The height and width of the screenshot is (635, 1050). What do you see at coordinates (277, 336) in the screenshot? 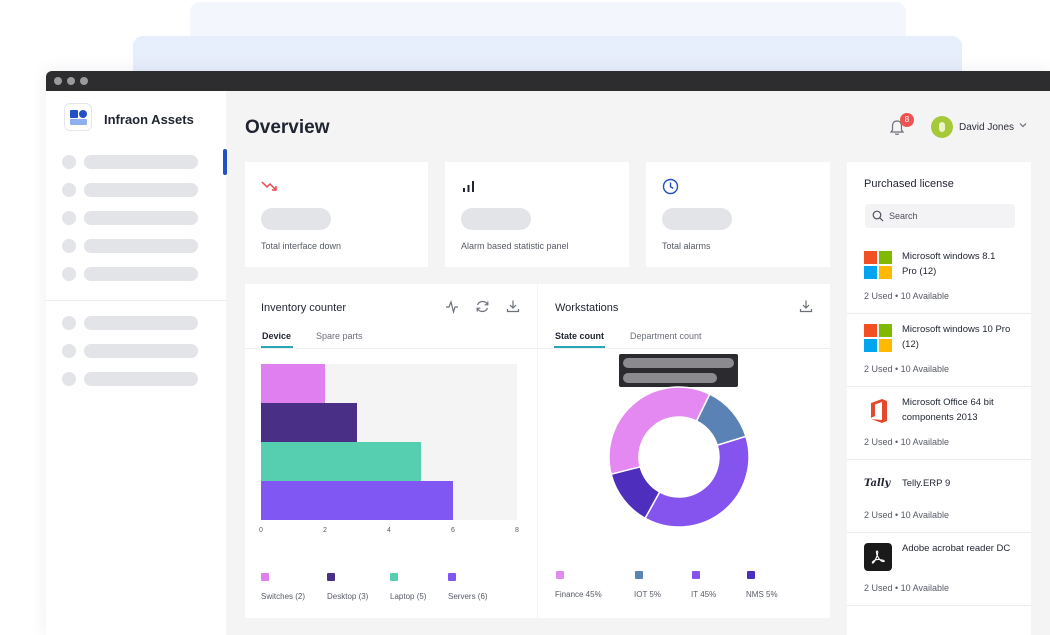
I see `tab-device: Device` at bounding box center [277, 336].